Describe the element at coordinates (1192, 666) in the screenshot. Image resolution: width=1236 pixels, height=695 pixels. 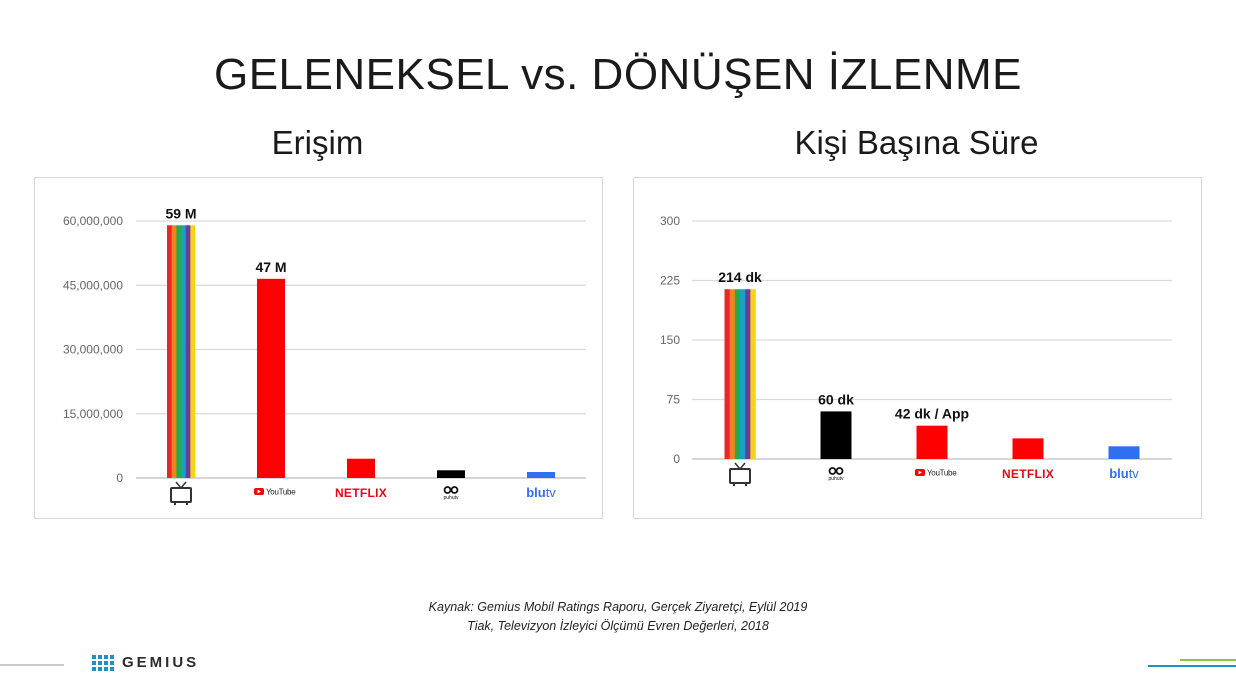
I see `footer-accent-blue` at that location.